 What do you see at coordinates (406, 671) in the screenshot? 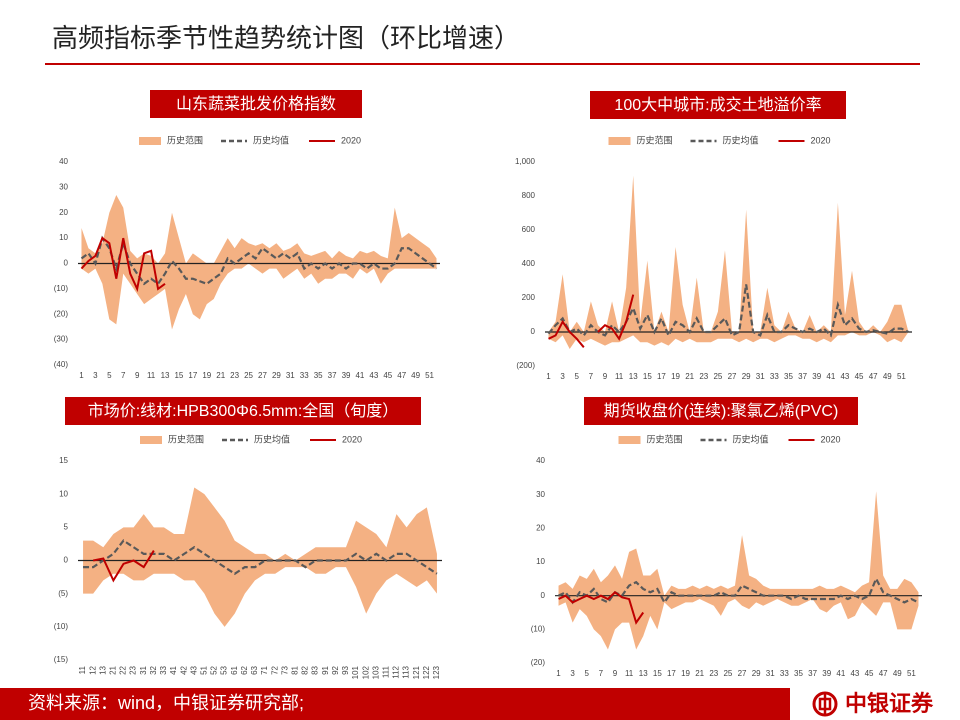
I see `x-tick-label: 113` at bounding box center [406, 671].